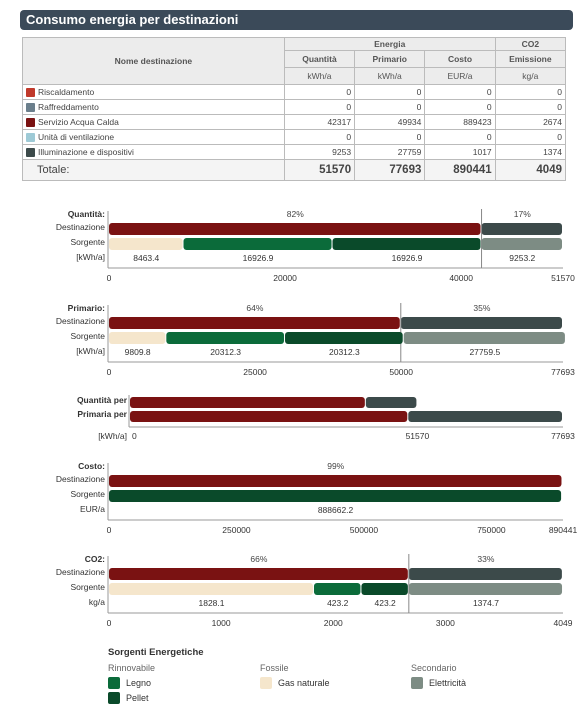 This screenshot has width=583, height=725. Describe the element at coordinates (319, 59) in the screenshot. I see `col-quantita: Quantità` at that location.